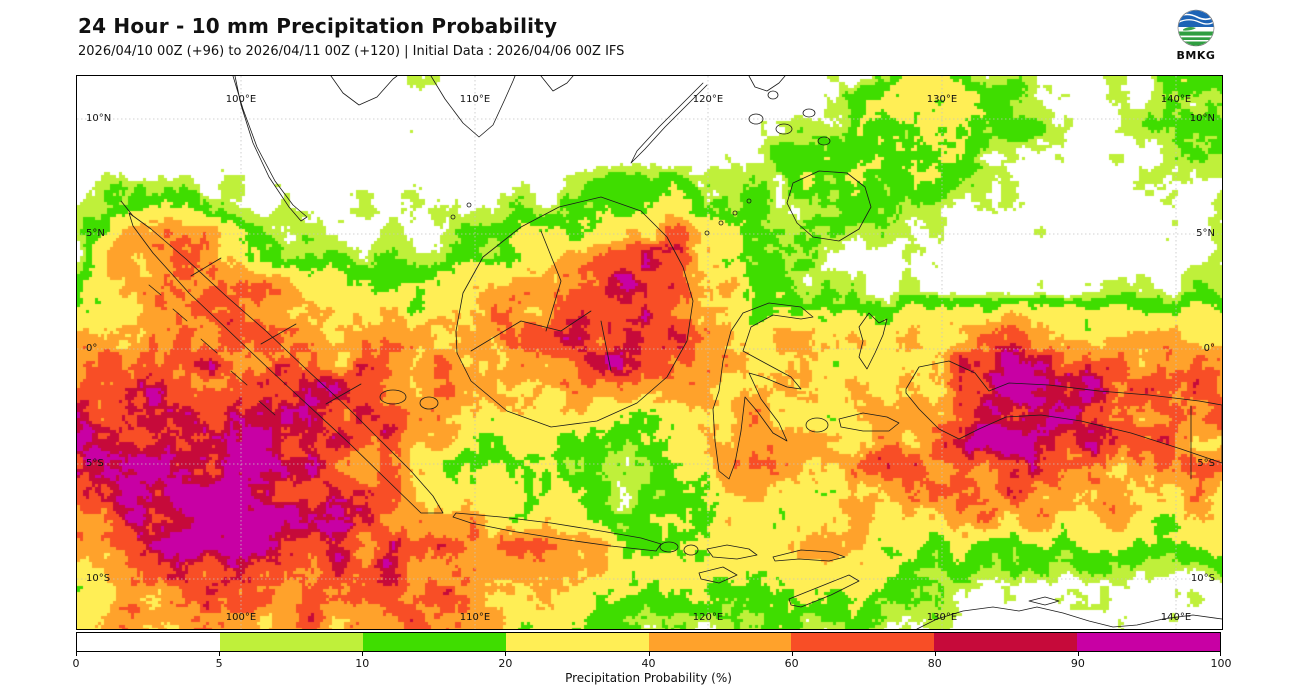  Describe the element at coordinates (1196, 55) in the screenshot. I see `bmkg-logo-label: BMKG` at that location.